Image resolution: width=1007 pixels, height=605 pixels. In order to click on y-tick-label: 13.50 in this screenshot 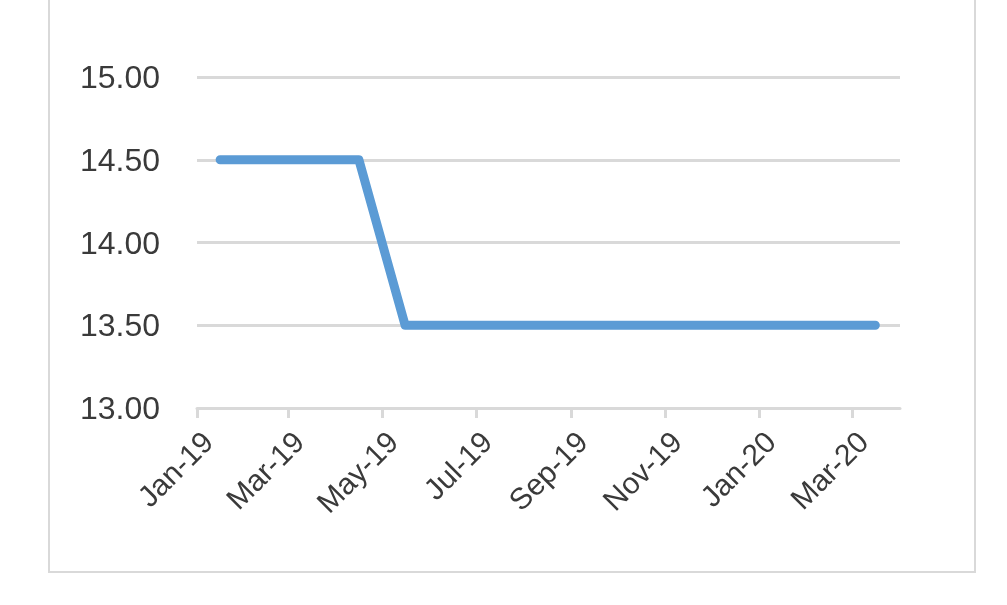, I will do `click(119, 325)`.